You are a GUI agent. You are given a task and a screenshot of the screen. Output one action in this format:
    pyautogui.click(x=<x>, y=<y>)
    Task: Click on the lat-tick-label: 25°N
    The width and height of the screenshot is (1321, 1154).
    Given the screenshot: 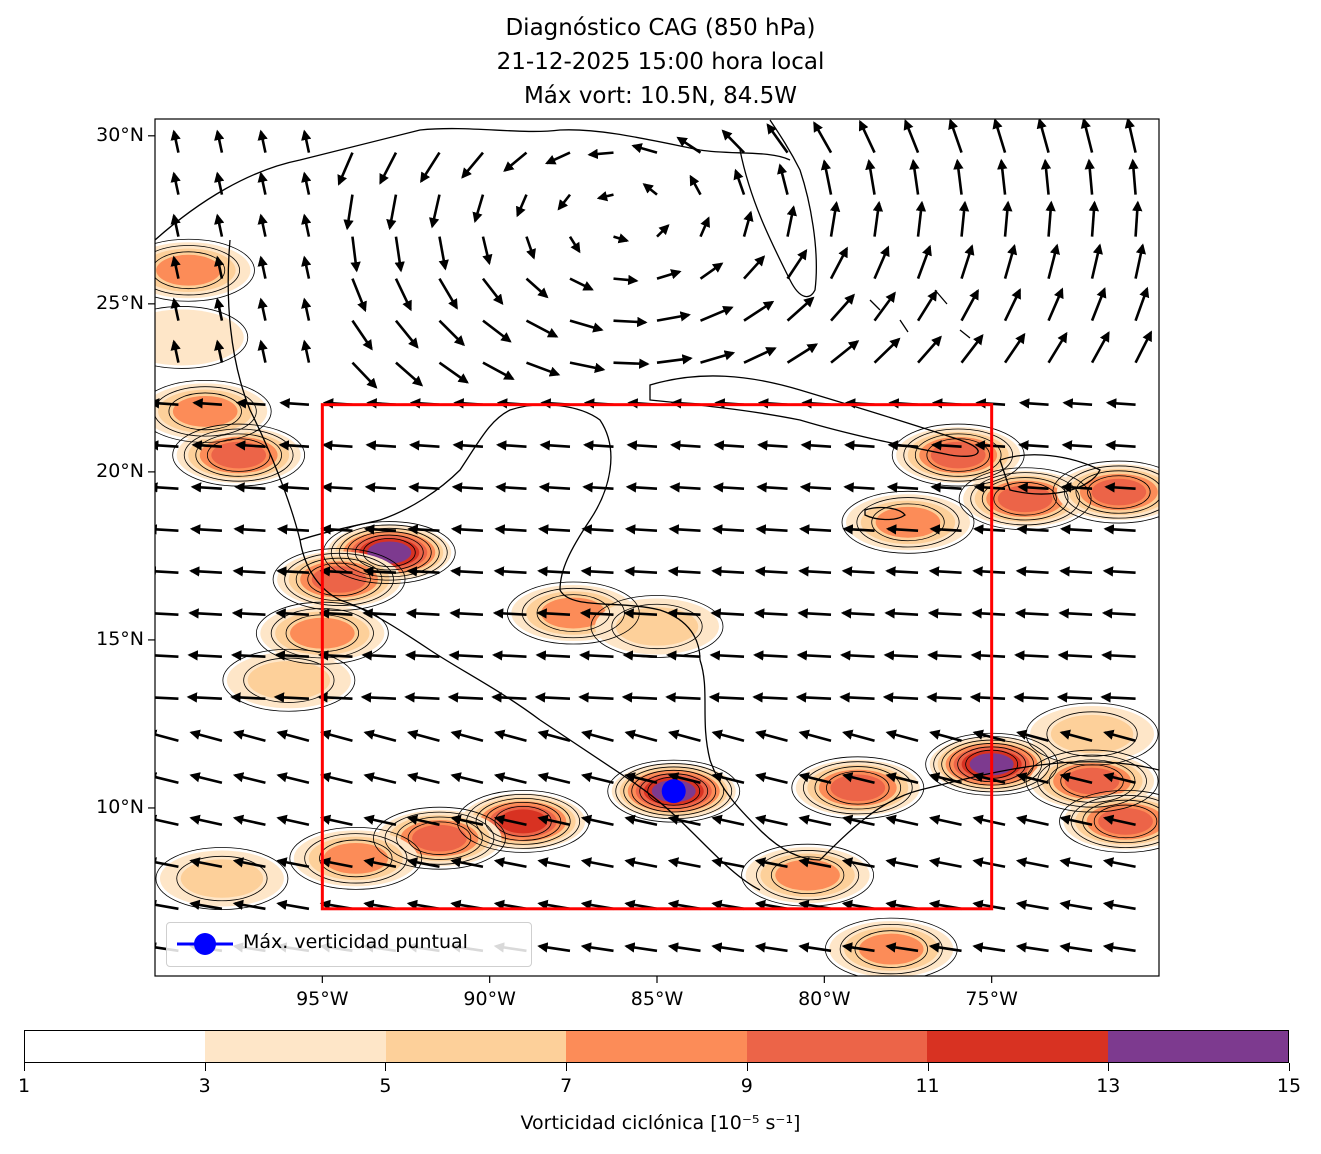 What is the action you would take?
    pyautogui.click(x=120, y=302)
    